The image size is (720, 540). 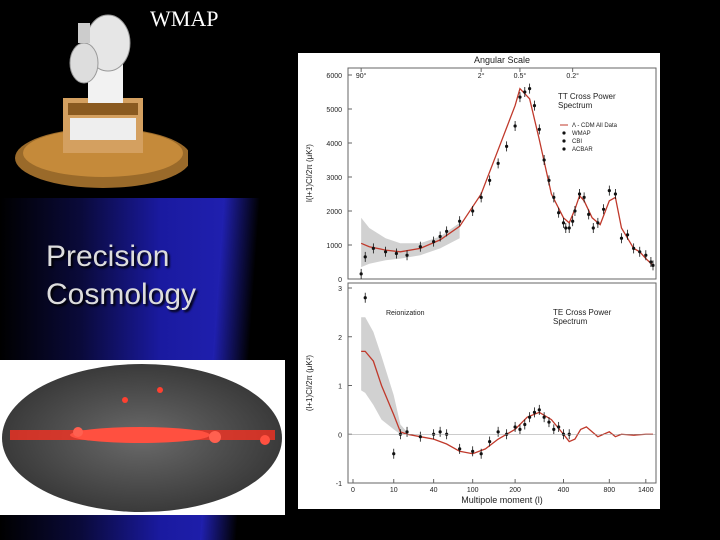 I want to click on headline-line1: Precision, so click(x=108, y=256).